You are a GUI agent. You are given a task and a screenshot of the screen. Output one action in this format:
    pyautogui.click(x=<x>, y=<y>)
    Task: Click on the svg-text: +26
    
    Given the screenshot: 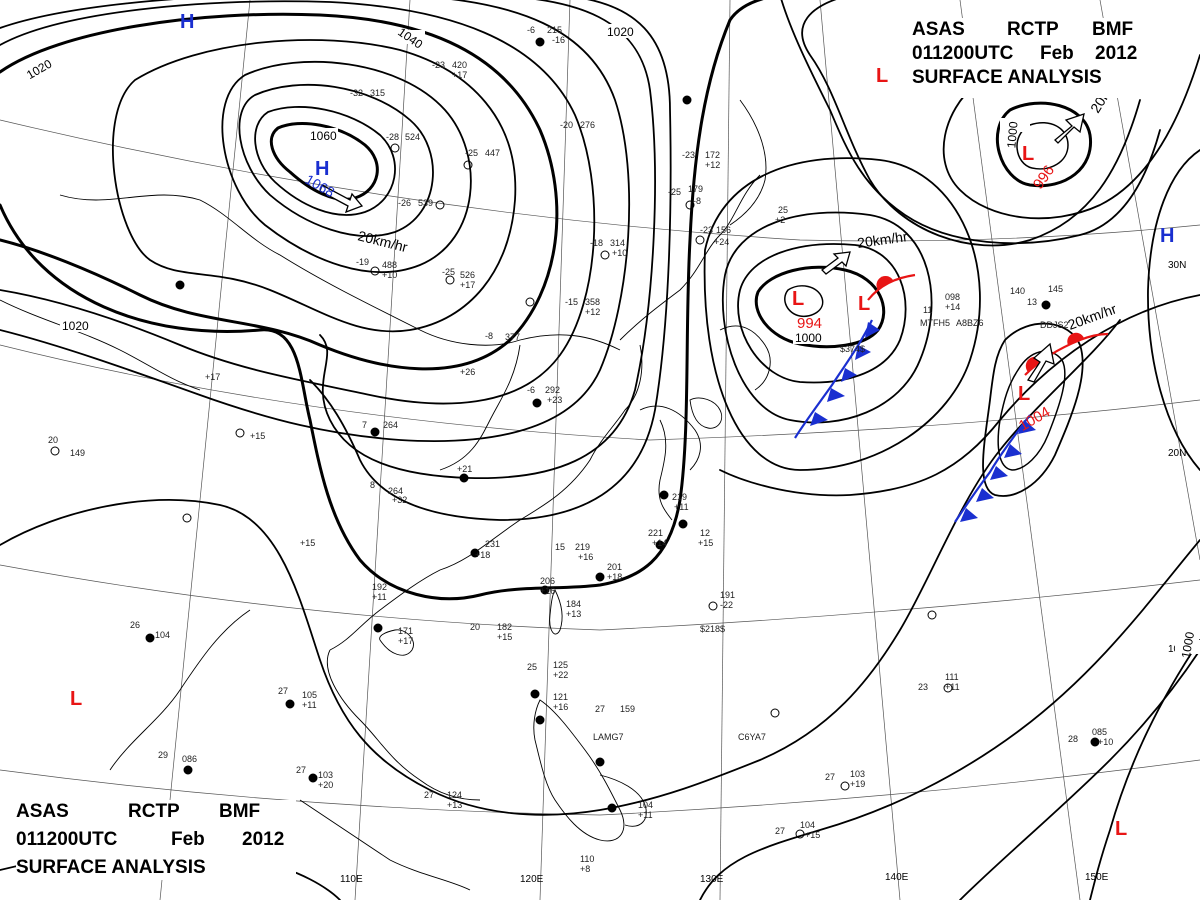 What is the action you would take?
    pyautogui.click(x=467, y=372)
    